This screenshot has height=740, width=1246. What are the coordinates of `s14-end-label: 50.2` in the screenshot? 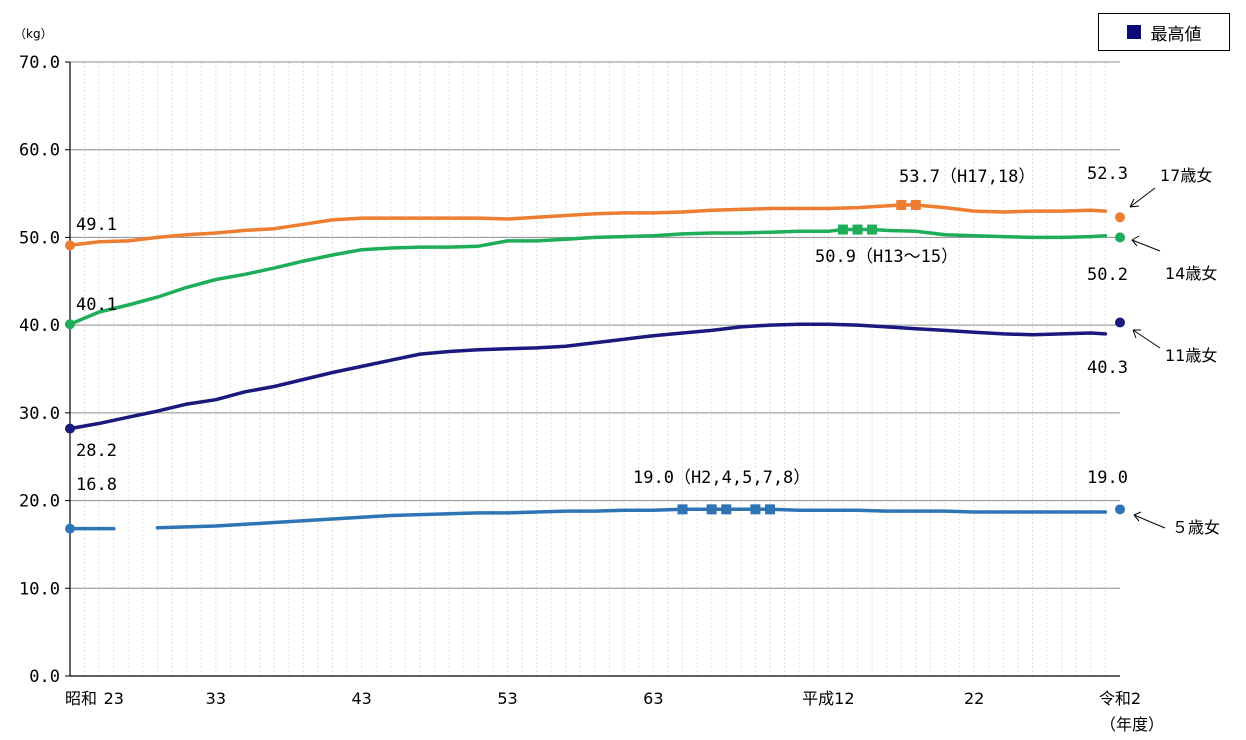 It's located at (1107, 275).